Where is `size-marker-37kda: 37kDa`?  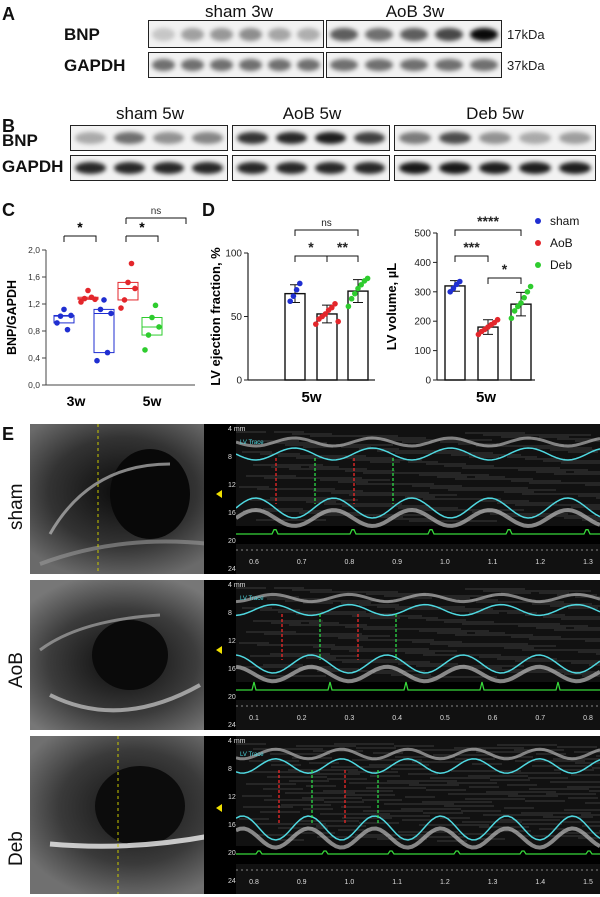
size-marker-37kda: 37kDa is located at coordinates (526, 65).